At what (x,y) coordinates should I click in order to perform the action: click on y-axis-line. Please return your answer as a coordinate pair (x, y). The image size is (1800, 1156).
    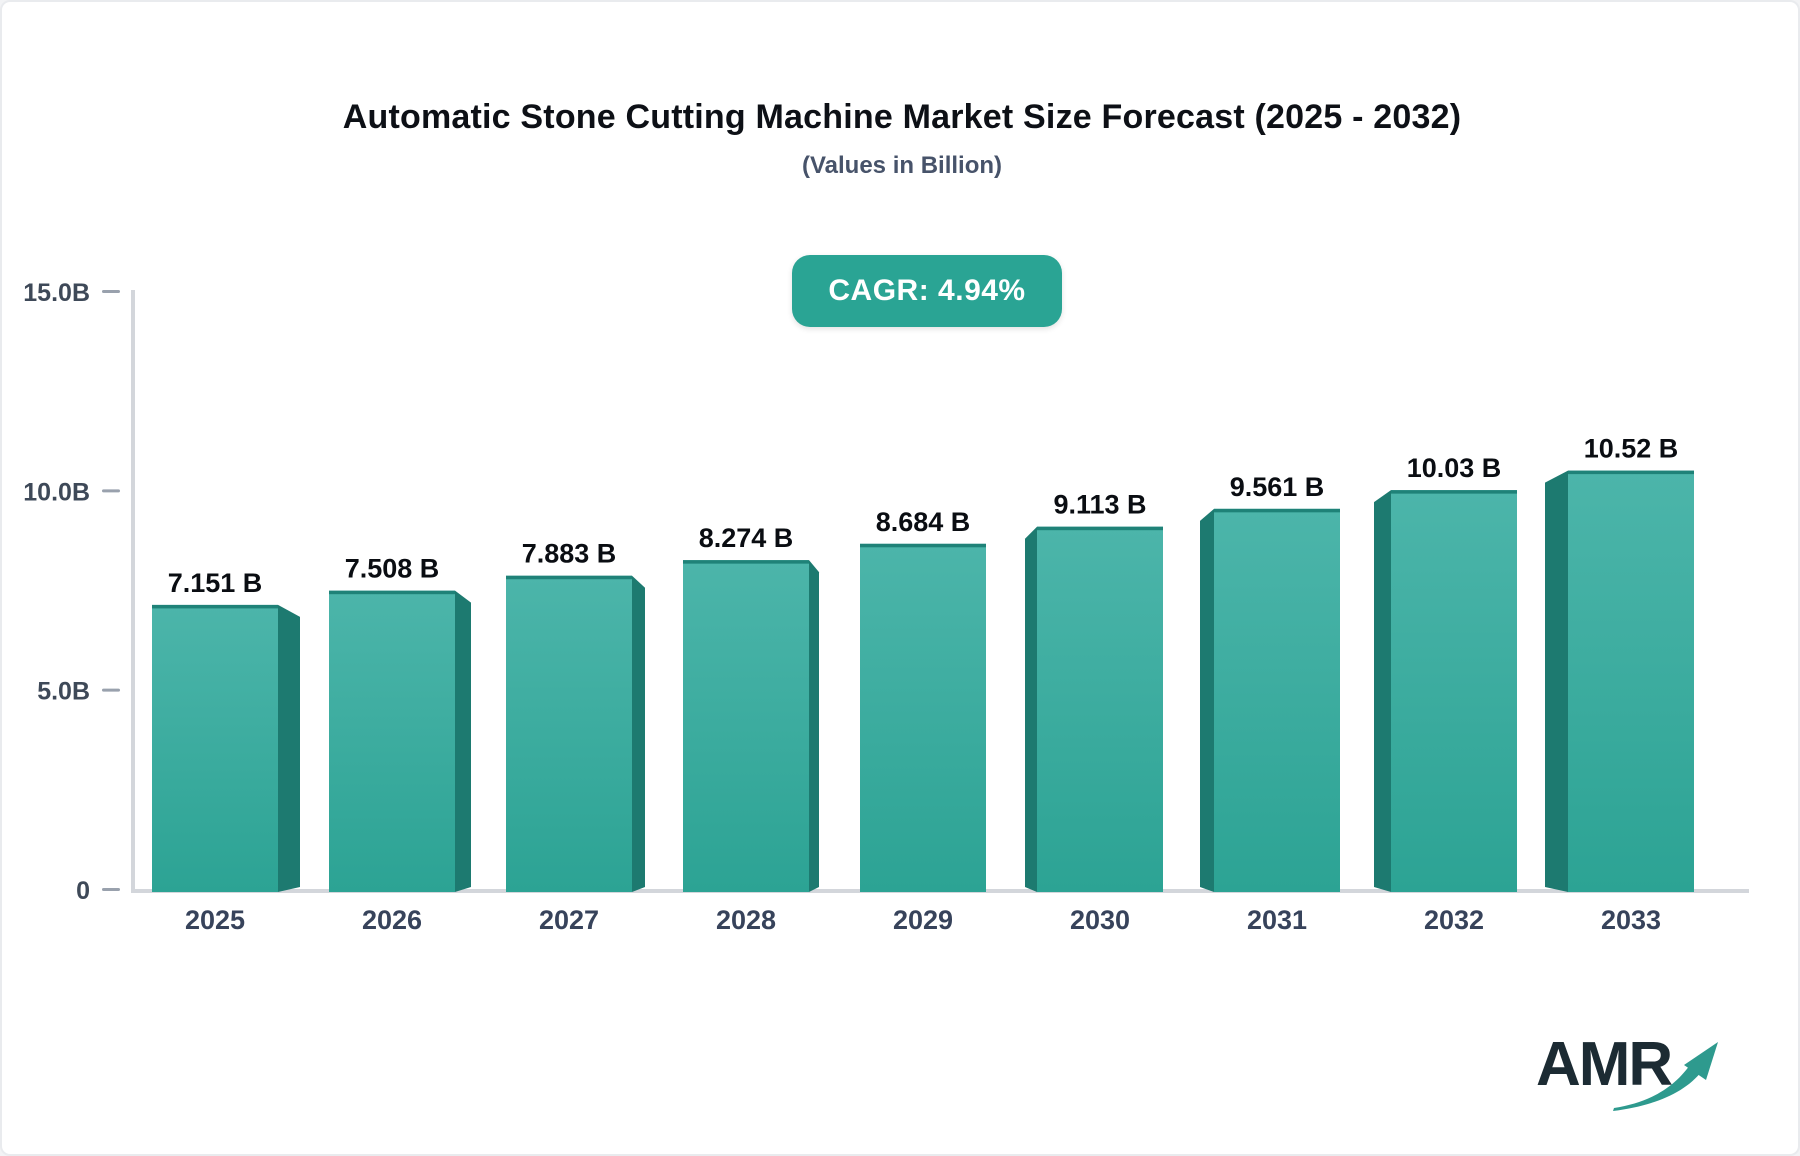
    Looking at the image, I should click on (133, 591).